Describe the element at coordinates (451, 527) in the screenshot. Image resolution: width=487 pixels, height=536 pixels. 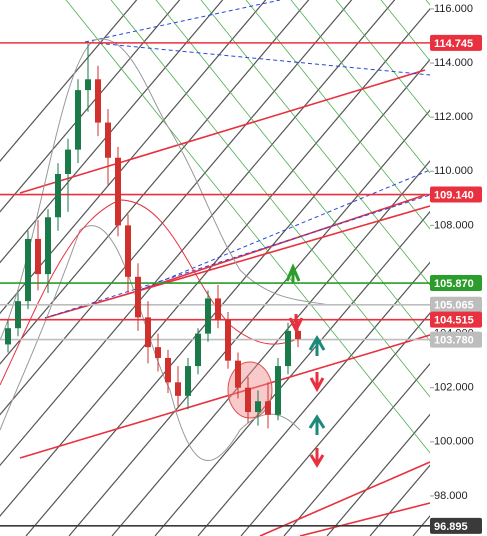
I see `price-tag-label: 96.895` at that location.